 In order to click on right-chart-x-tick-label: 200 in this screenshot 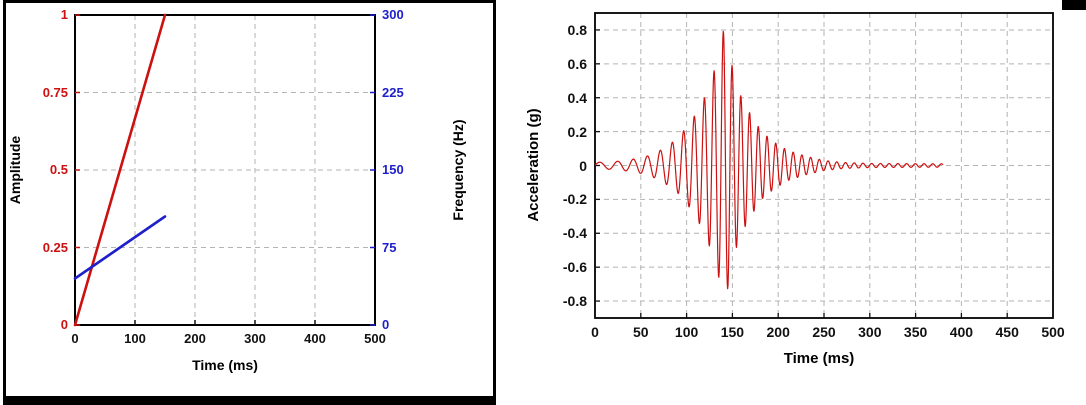, I will do `click(778, 332)`.